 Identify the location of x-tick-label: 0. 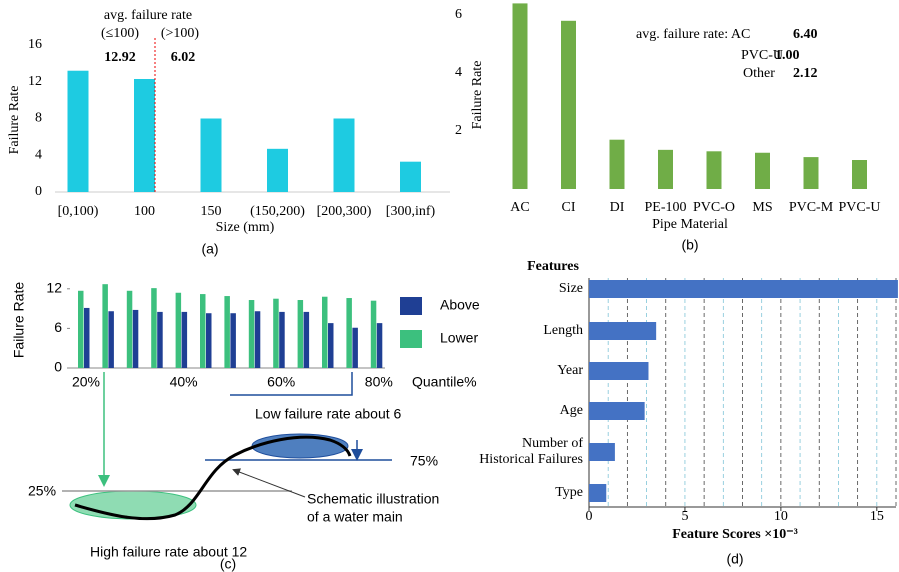
(589, 516).